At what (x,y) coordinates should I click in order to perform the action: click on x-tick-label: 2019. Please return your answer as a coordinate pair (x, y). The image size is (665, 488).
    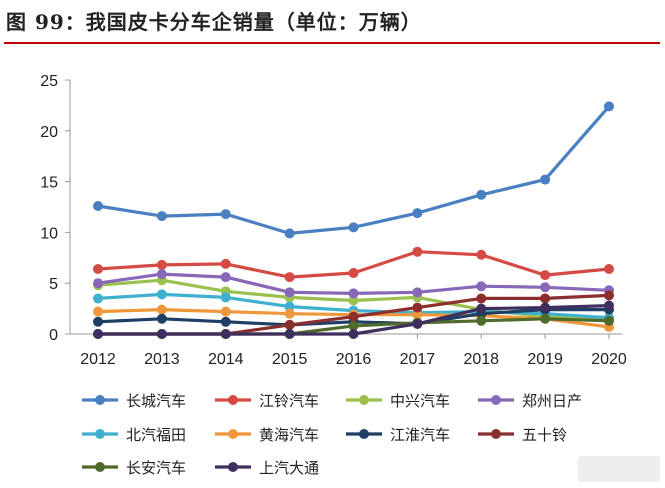
    Looking at the image, I should click on (545, 359).